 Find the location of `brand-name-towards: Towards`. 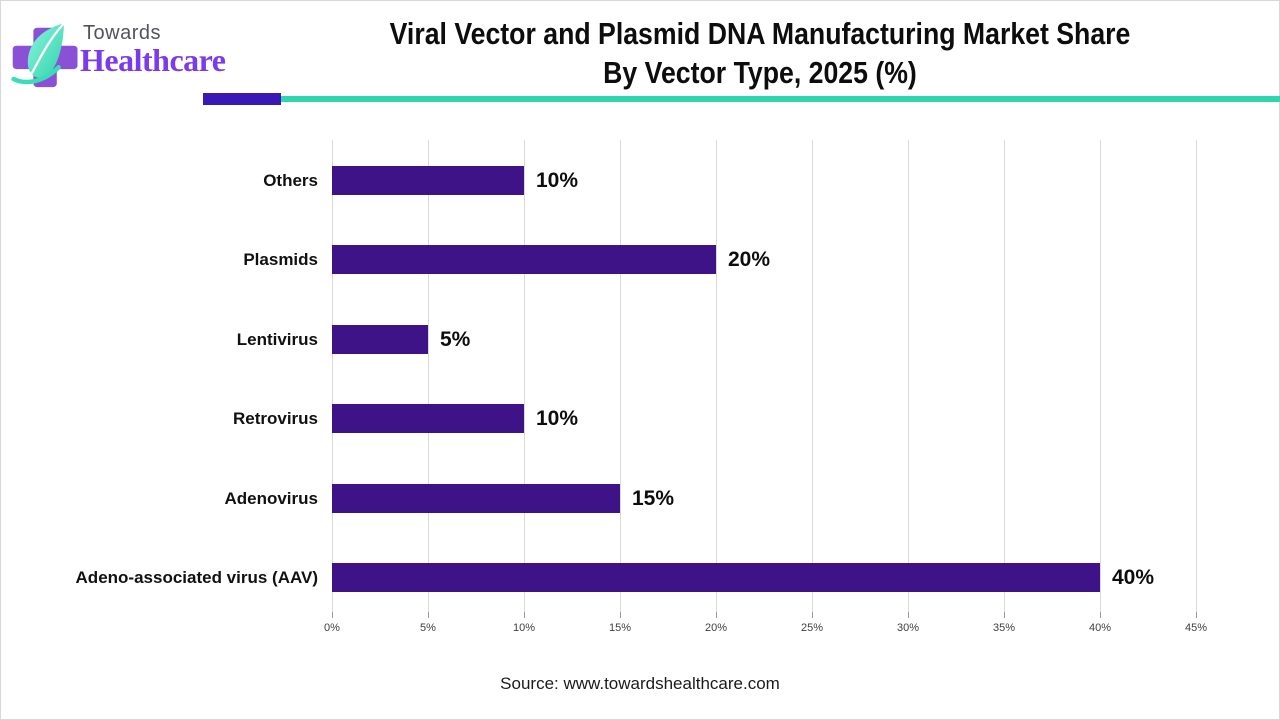

brand-name-towards: Towards is located at coordinates (122, 33).